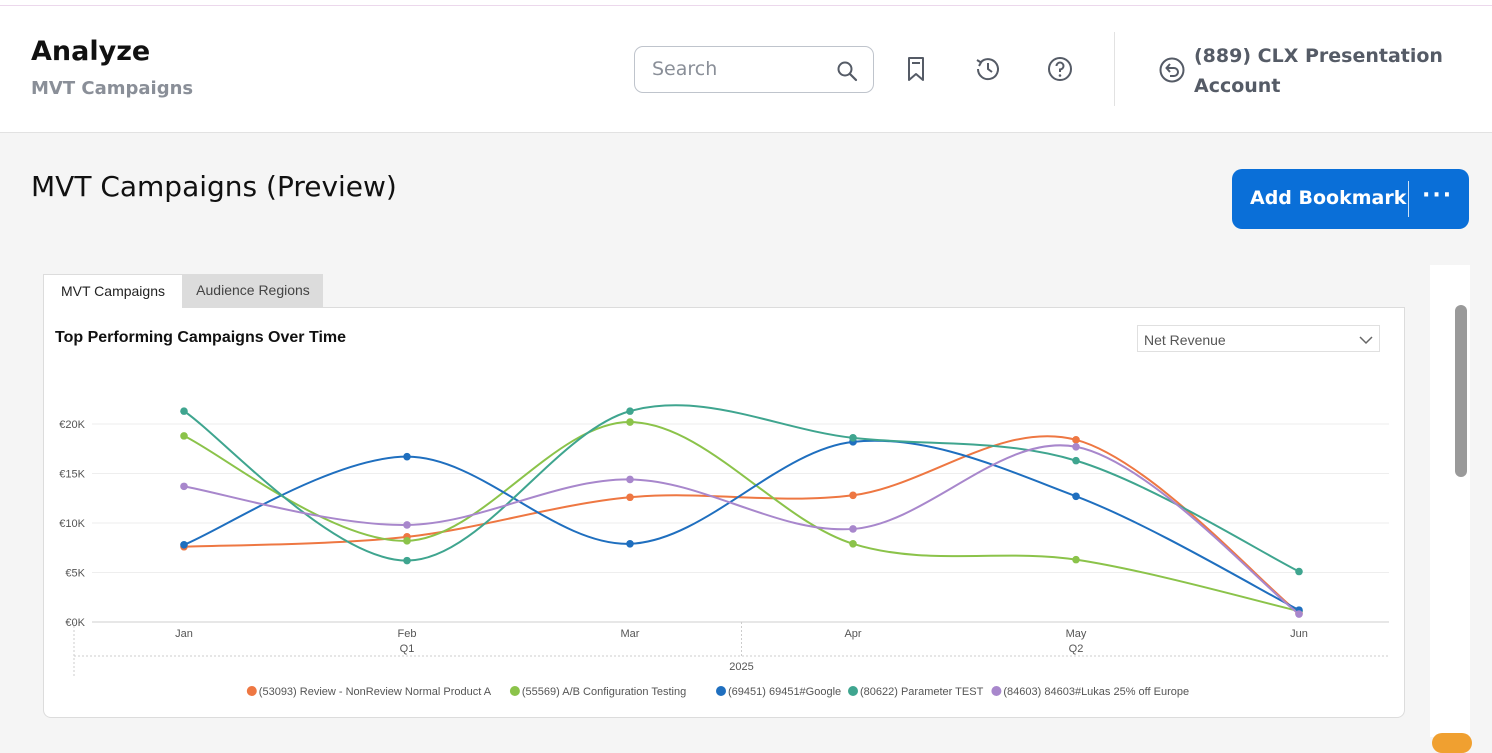 The image size is (1492, 753). Describe the element at coordinates (1076, 634) in the screenshot. I see `x-tick-label: May` at that location.